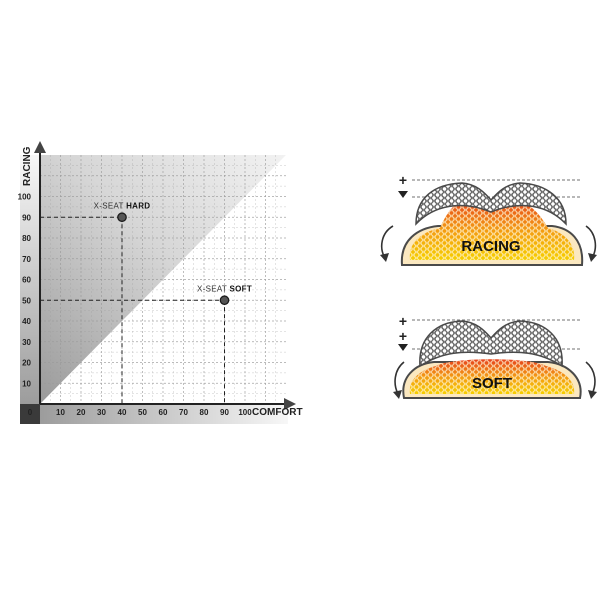 The image size is (600, 600). What do you see at coordinates (26, 300) in the screenshot?
I see `y-tick-label: 50` at bounding box center [26, 300].